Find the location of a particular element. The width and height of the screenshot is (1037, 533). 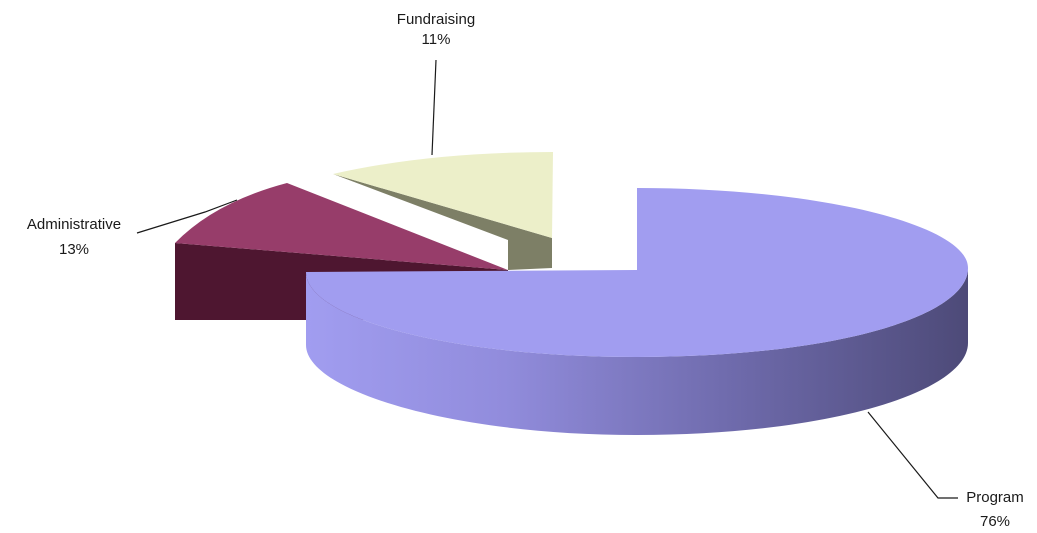

fundraising-label: Fundraising is located at coordinates (436, 19).